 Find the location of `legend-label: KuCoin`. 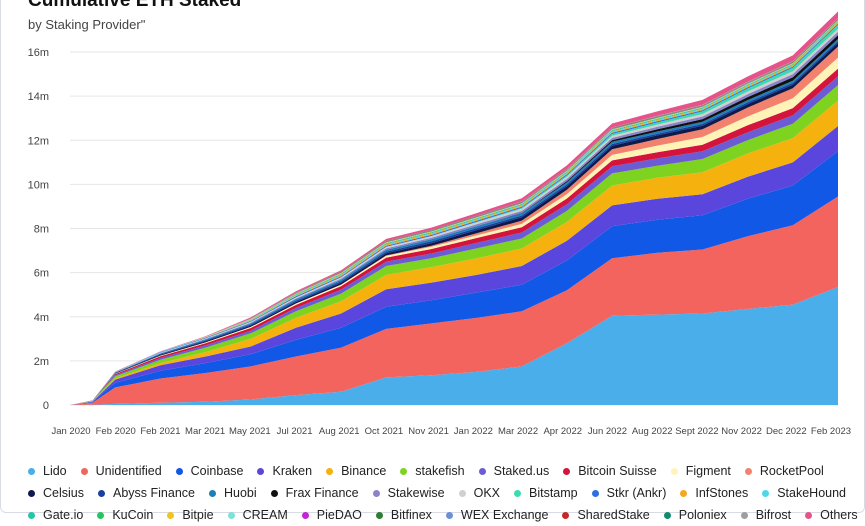

legend-label: KuCoin is located at coordinates (133, 515).